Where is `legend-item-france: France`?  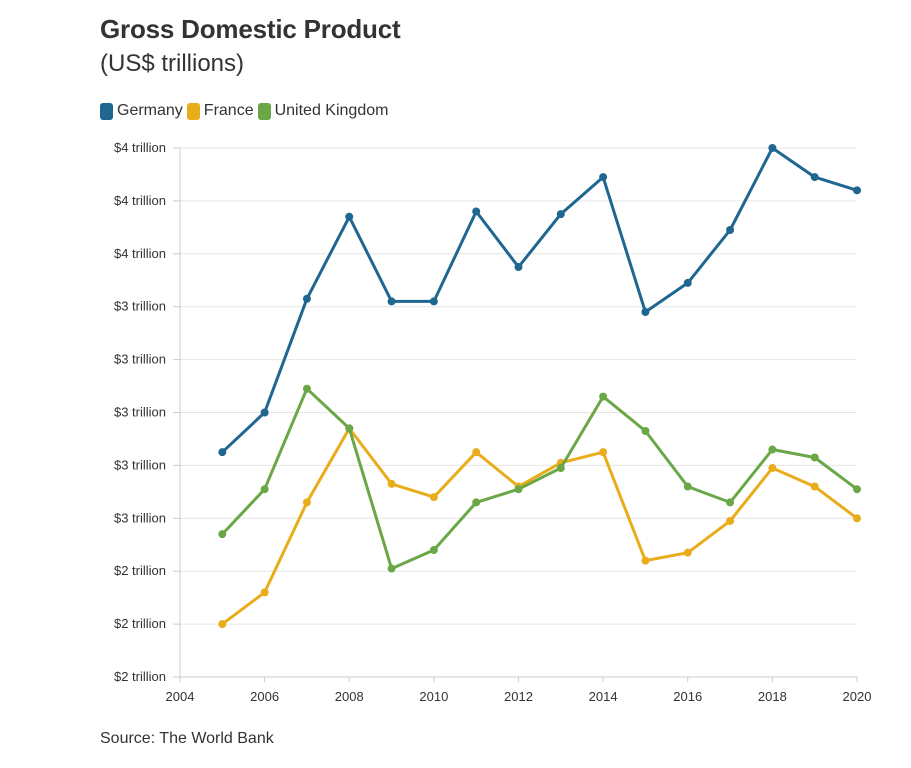 legend-item-france: France is located at coordinates (220, 111).